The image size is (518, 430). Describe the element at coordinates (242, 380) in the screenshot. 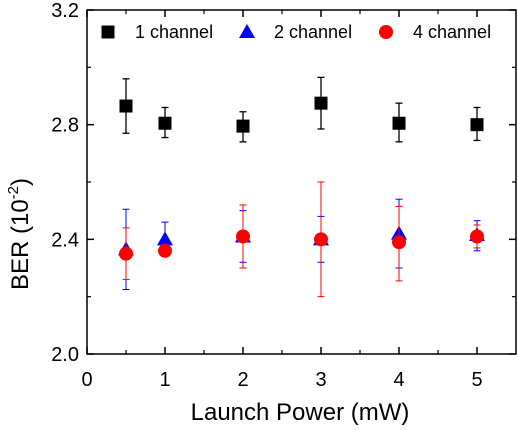

I see `x-tick-label-2: 2` at that location.